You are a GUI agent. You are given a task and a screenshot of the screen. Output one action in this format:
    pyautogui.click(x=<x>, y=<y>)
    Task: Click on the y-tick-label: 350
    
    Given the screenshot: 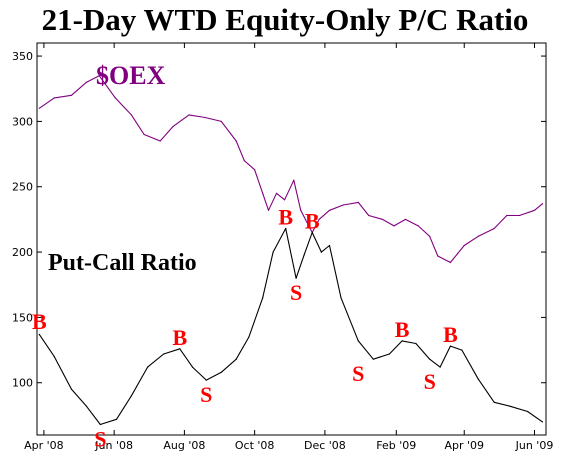 What is the action you would take?
    pyautogui.click(x=22, y=56)
    